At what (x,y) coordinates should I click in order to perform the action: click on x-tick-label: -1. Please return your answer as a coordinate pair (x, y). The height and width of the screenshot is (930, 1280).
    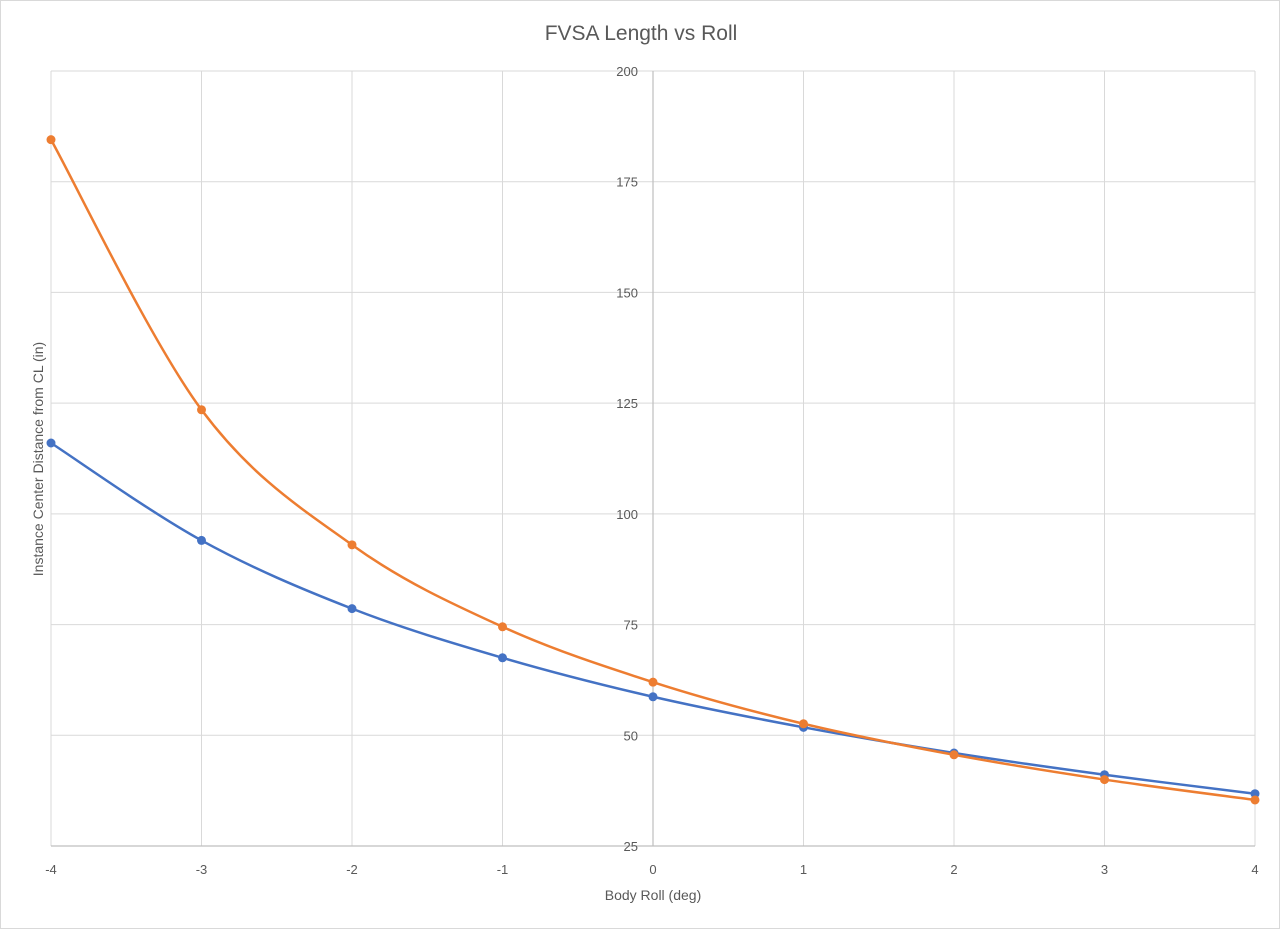
    Looking at the image, I should click on (503, 869).